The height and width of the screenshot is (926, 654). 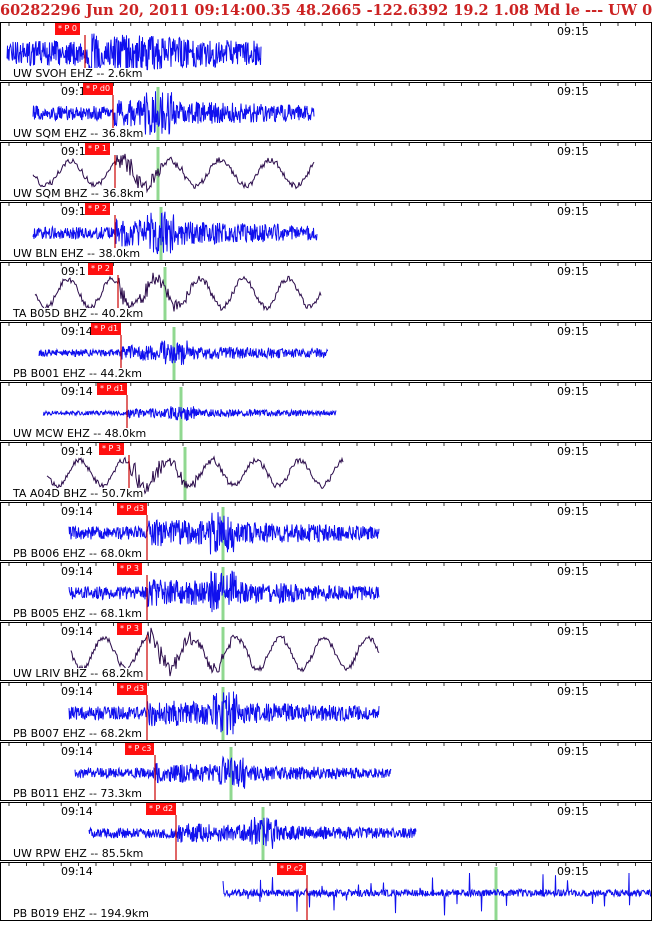 I want to click on pick-flag: * P 0, so click(x=67, y=29).